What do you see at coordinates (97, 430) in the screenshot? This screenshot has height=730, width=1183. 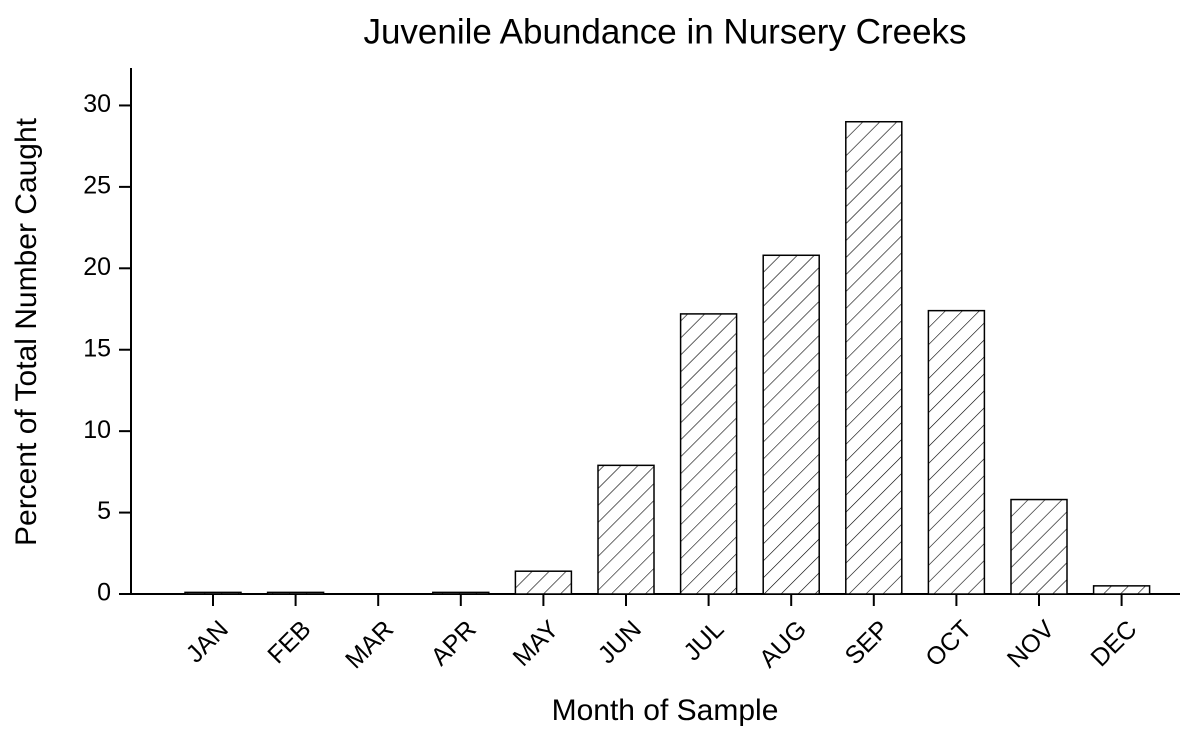 I see `y-tick-label: 10` at bounding box center [97, 430].